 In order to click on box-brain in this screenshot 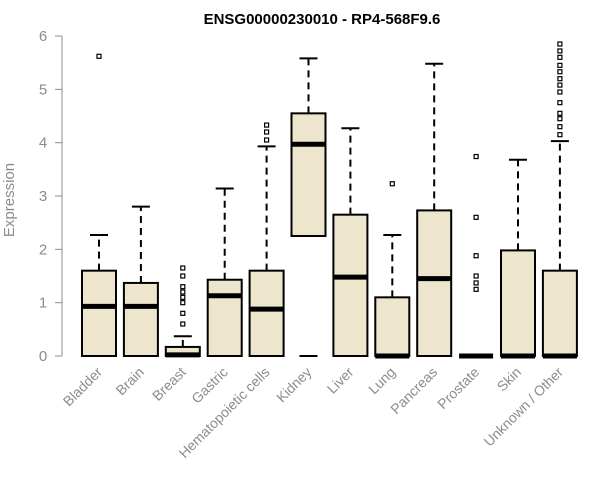, I will do `click(140, 281)`.